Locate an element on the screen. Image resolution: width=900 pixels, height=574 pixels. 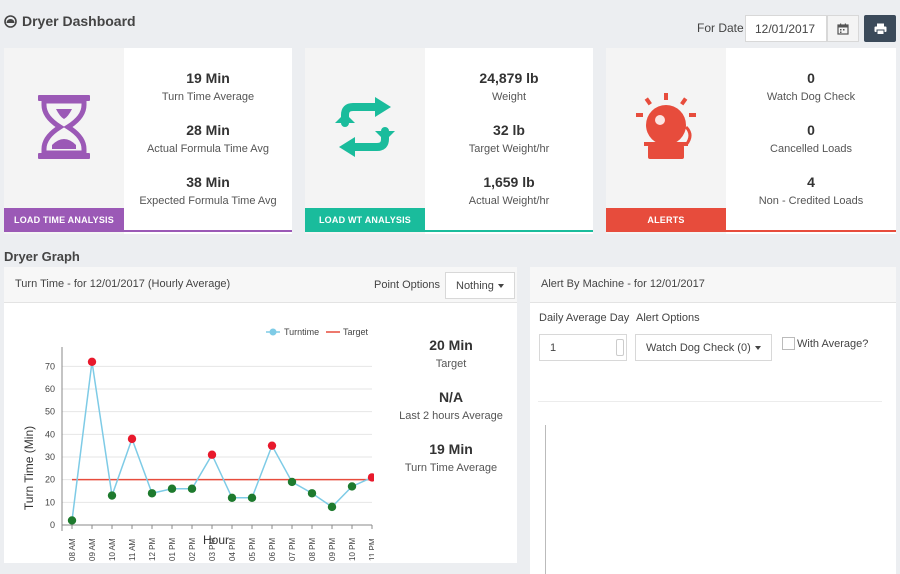
x-tick-label: 04 PM is located at coordinates (232, 549).